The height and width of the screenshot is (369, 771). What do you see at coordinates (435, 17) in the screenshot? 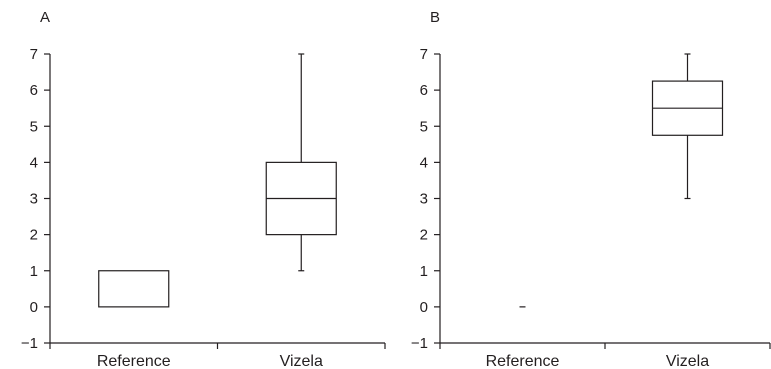
I see `panel-label: B` at bounding box center [435, 17].